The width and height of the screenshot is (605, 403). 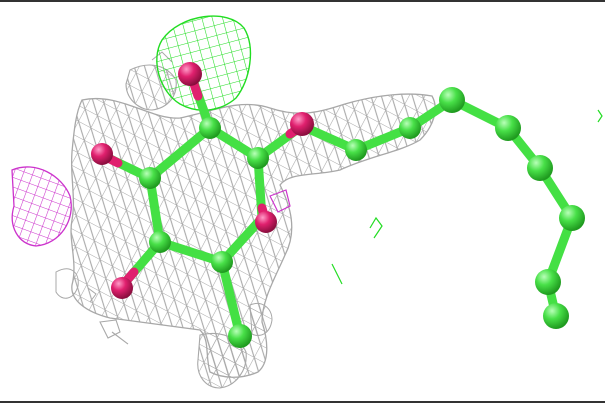 What do you see at coordinates (302, 1) in the screenshot?
I see `viewport-top-border` at bounding box center [302, 1].